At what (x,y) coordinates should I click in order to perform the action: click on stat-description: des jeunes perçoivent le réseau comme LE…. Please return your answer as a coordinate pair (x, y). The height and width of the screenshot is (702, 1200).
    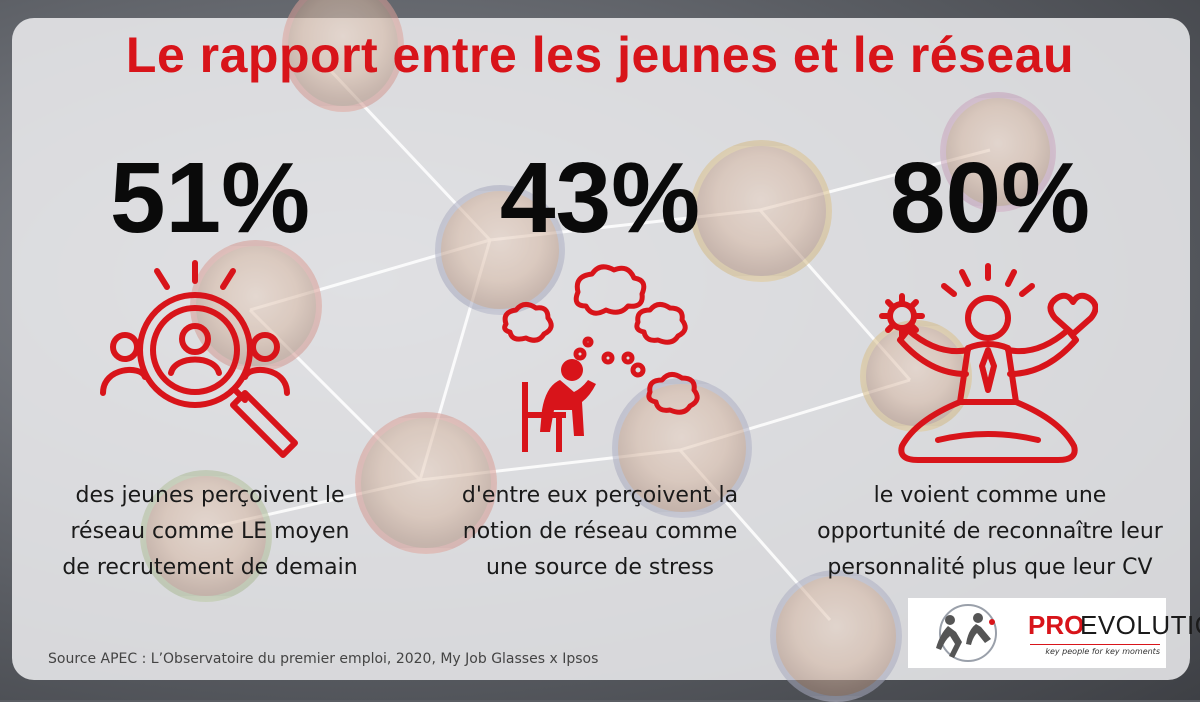
    Looking at the image, I should click on (210, 532).